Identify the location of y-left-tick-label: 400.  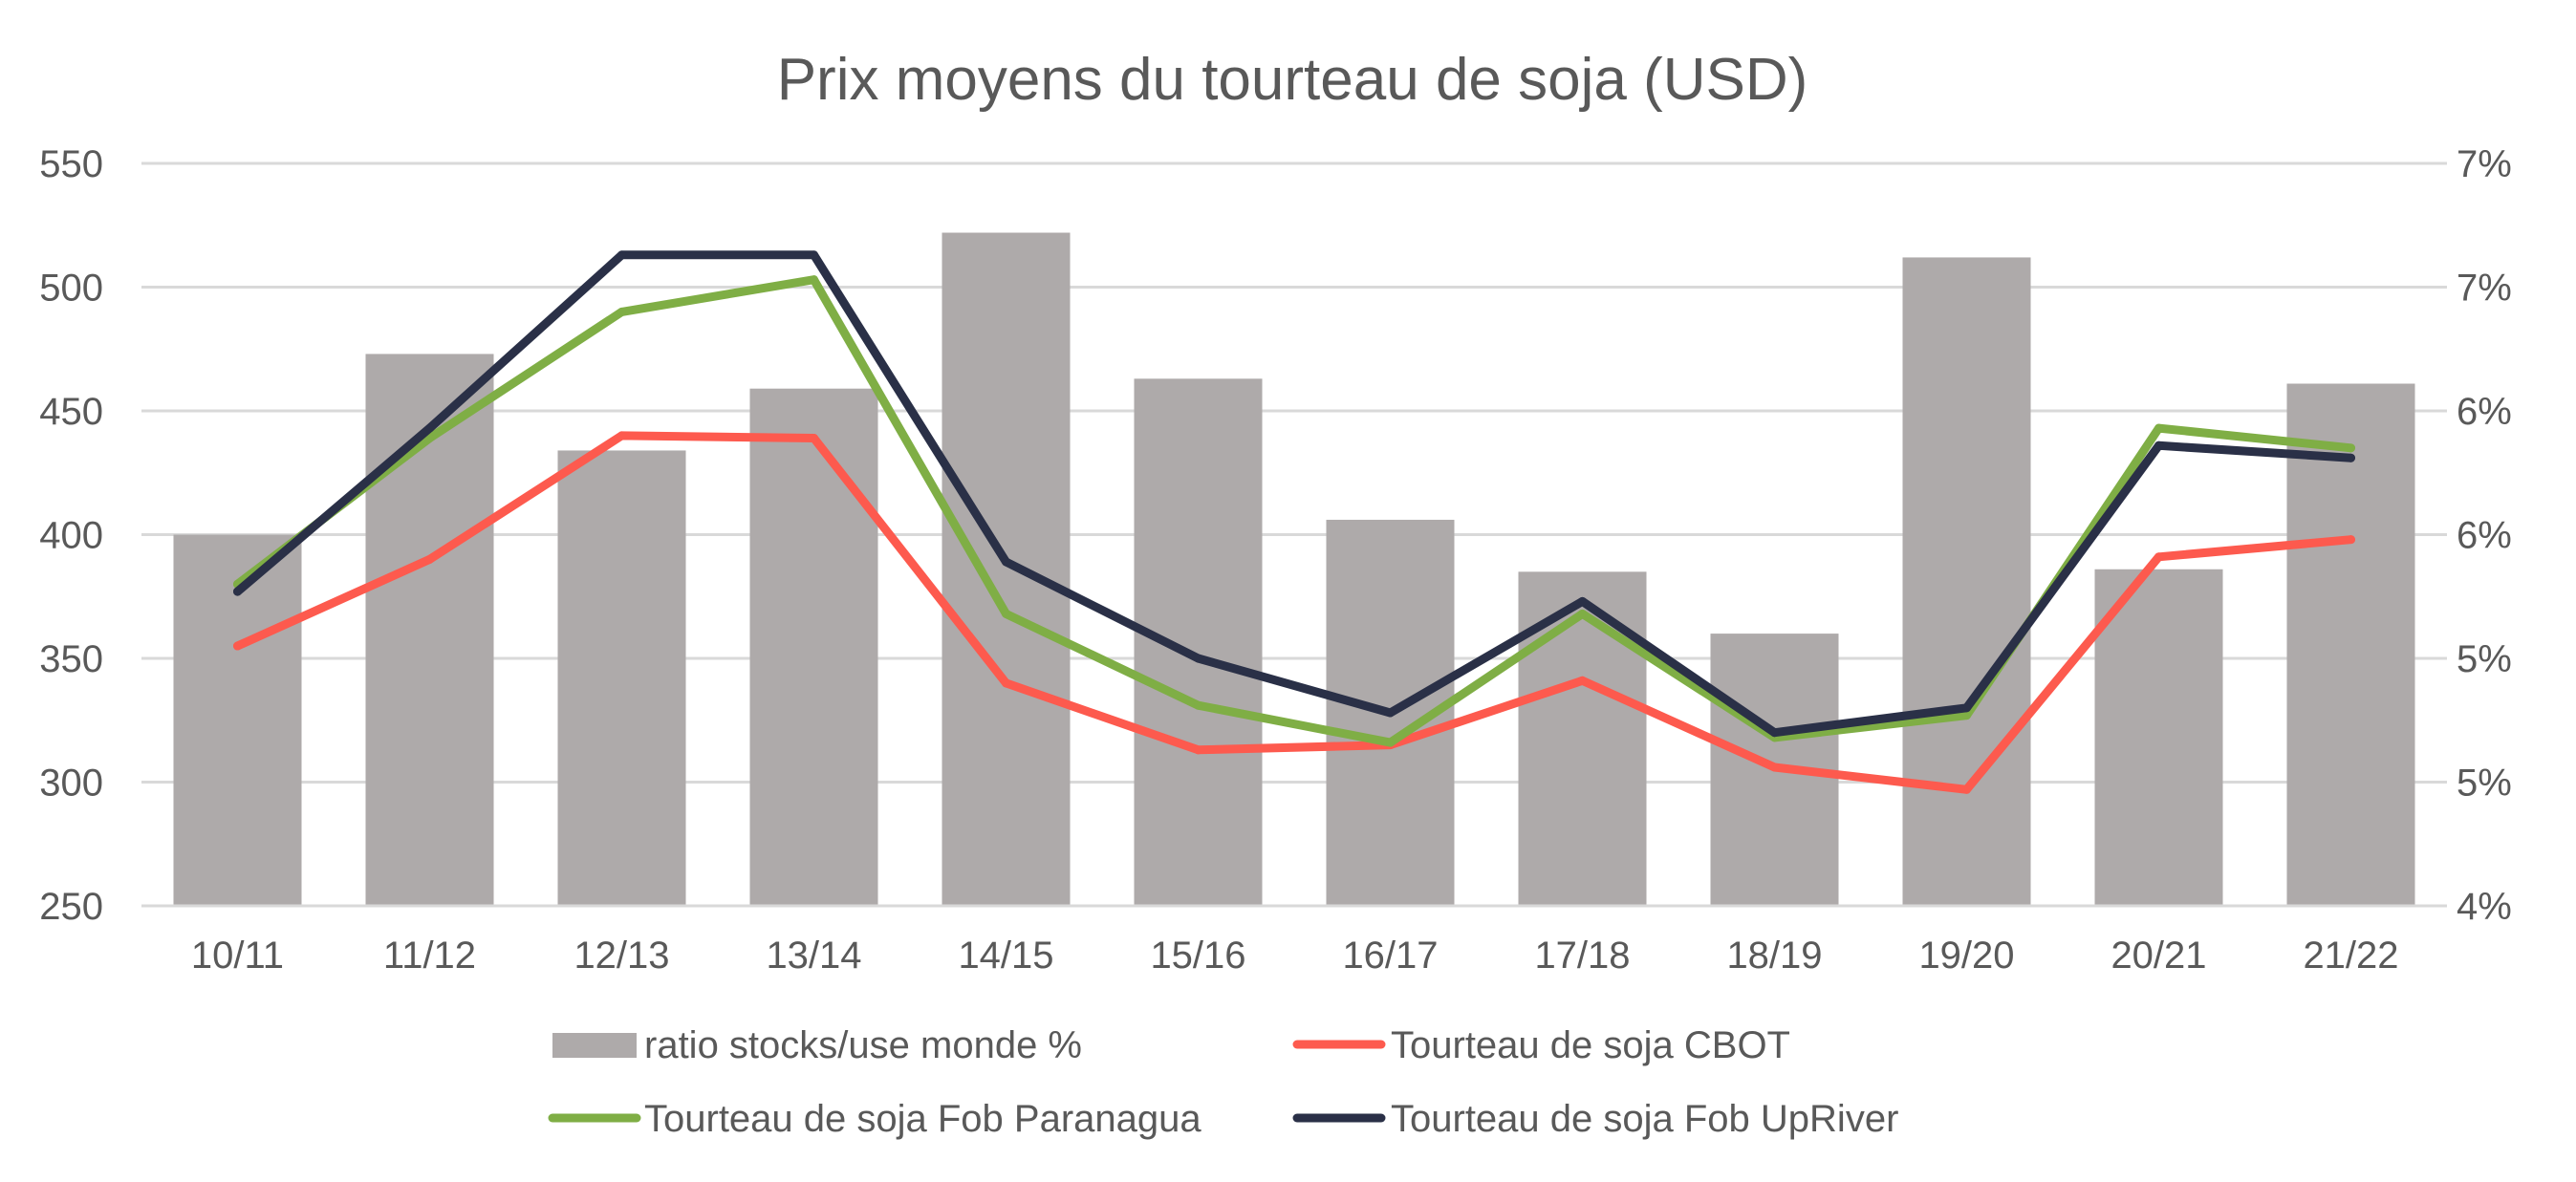
(71, 536).